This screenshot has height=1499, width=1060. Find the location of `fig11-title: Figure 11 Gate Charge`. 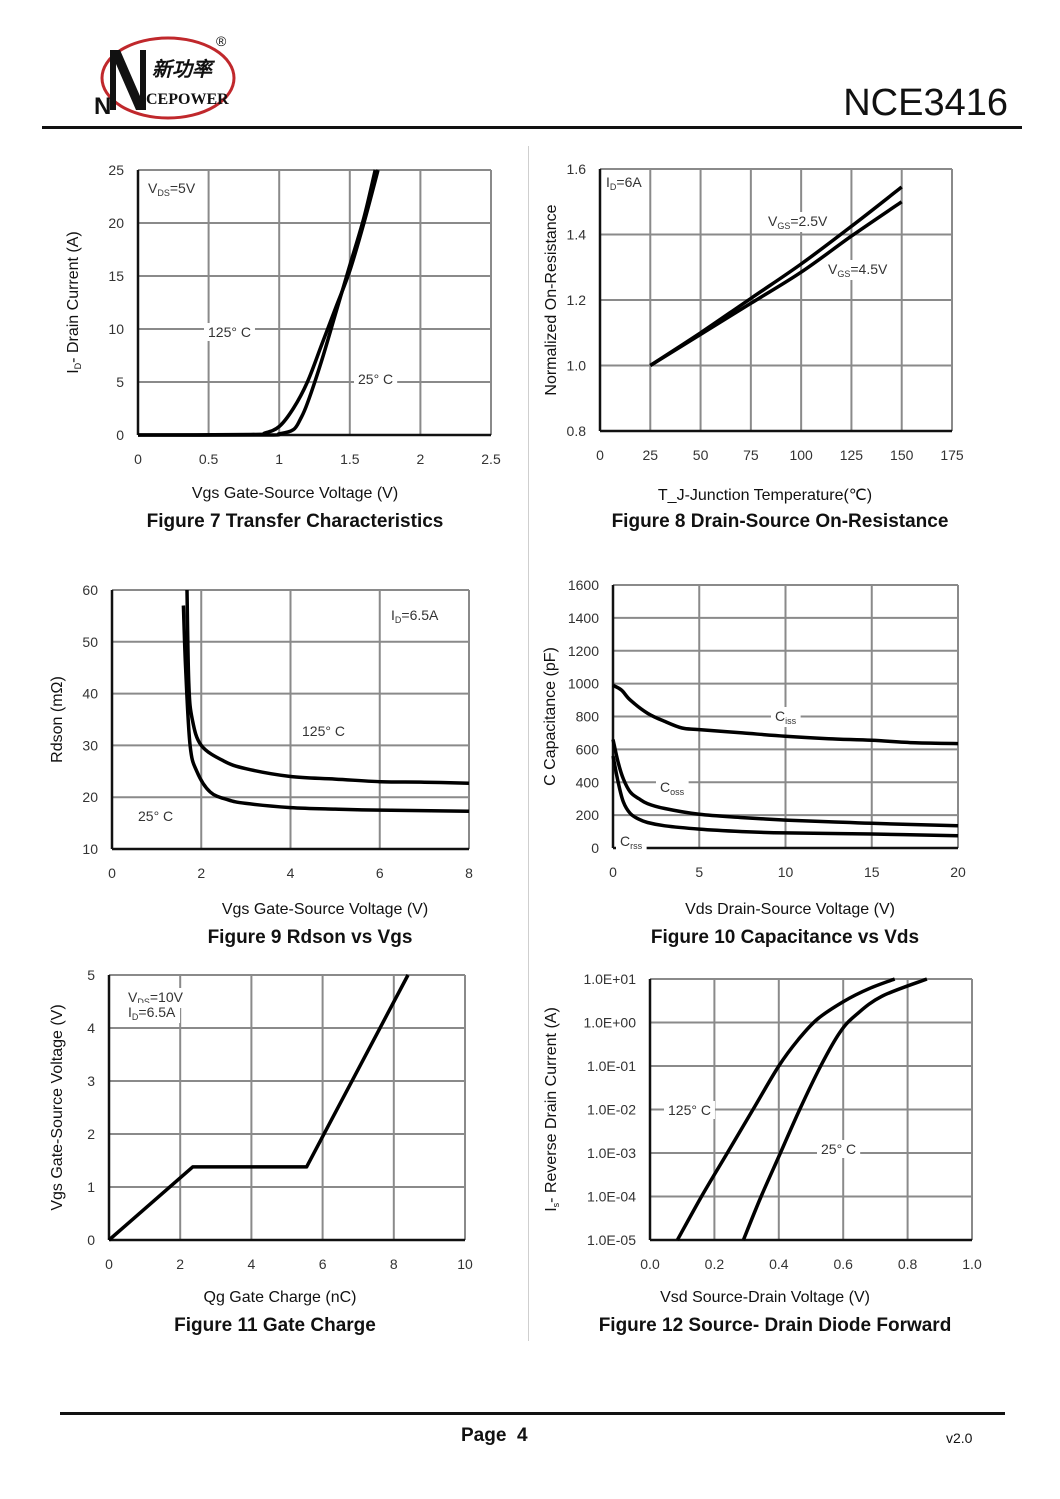

fig11-title: Figure 11 Gate Charge is located at coordinates (275, 1325).